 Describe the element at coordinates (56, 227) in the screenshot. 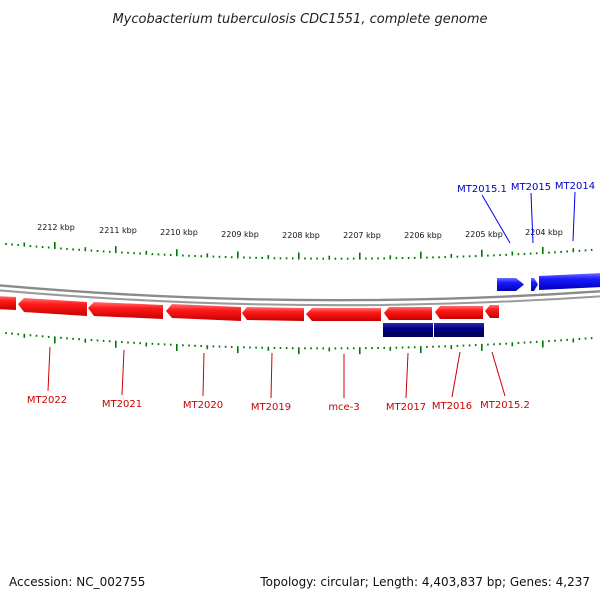

I see `ruler-label: 2212 kbp` at that location.